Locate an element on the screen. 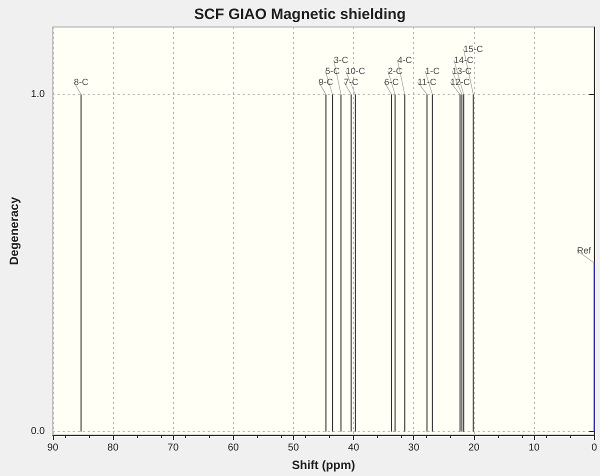  y-axis-title: Degeneracy is located at coordinates (14, 231).